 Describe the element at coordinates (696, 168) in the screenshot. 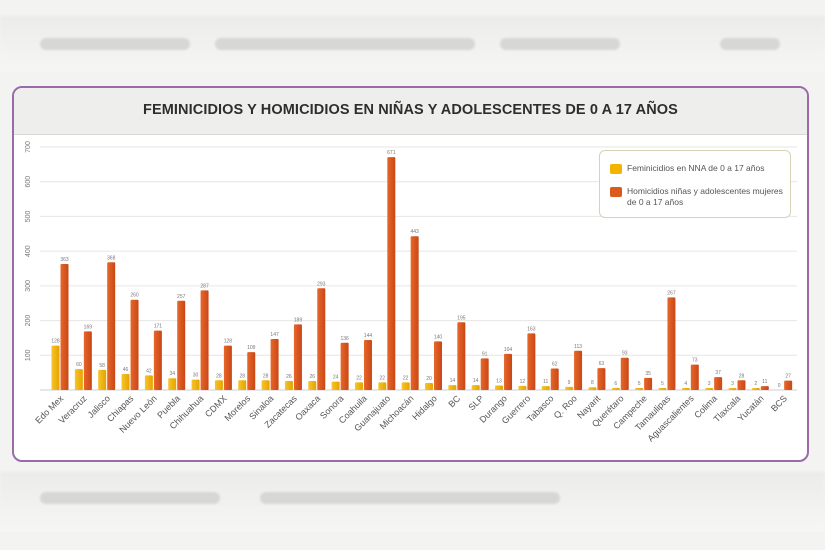

I see `legend-label-feminicidios: Feminicidios en NNA de 0 a 17 años` at that location.